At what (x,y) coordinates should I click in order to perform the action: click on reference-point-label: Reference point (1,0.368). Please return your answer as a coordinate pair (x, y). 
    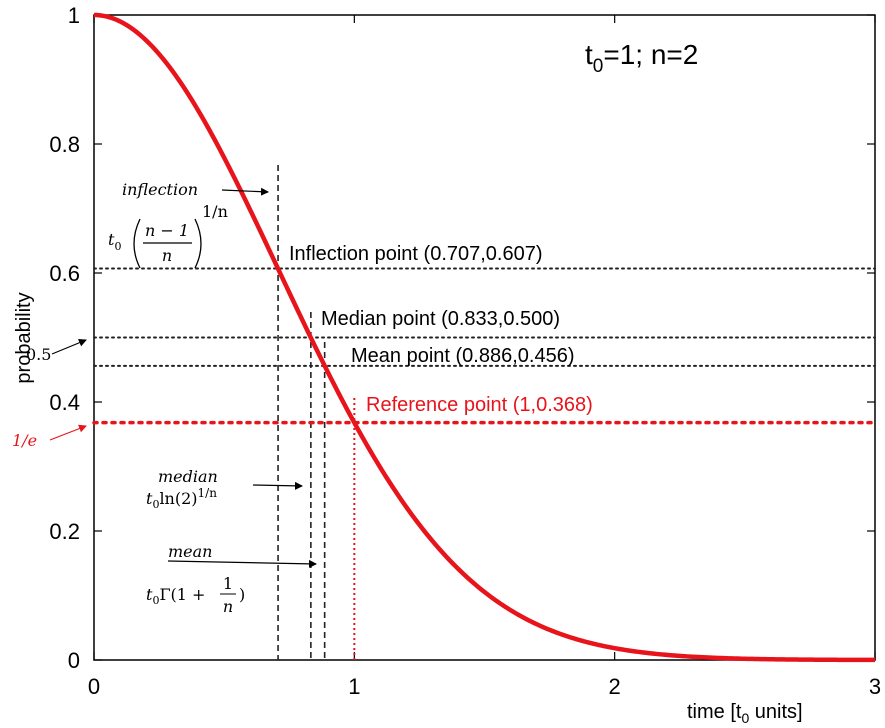
    Looking at the image, I should click on (479, 405).